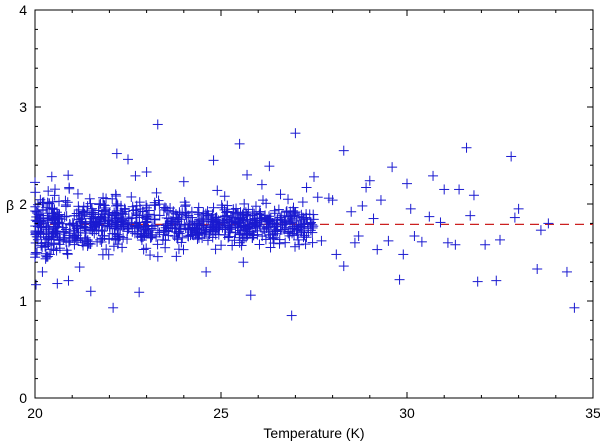 This screenshot has width=600, height=445. What do you see at coordinates (221, 413) in the screenshot?
I see `x-tick-label: 25` at bounding box center [221, 413].